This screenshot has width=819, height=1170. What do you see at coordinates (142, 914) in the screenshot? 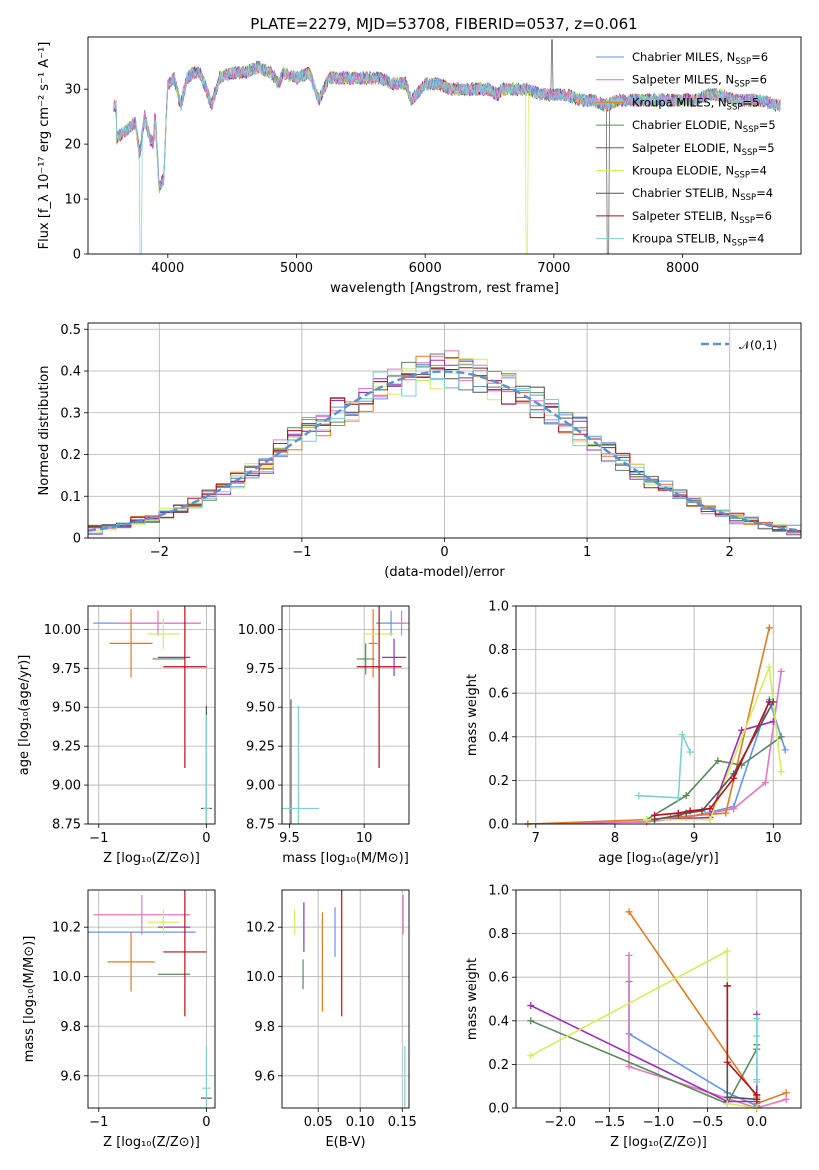
I see `mass_vs_Z-point-salpeter_miles` at bounding box center [142, 914].